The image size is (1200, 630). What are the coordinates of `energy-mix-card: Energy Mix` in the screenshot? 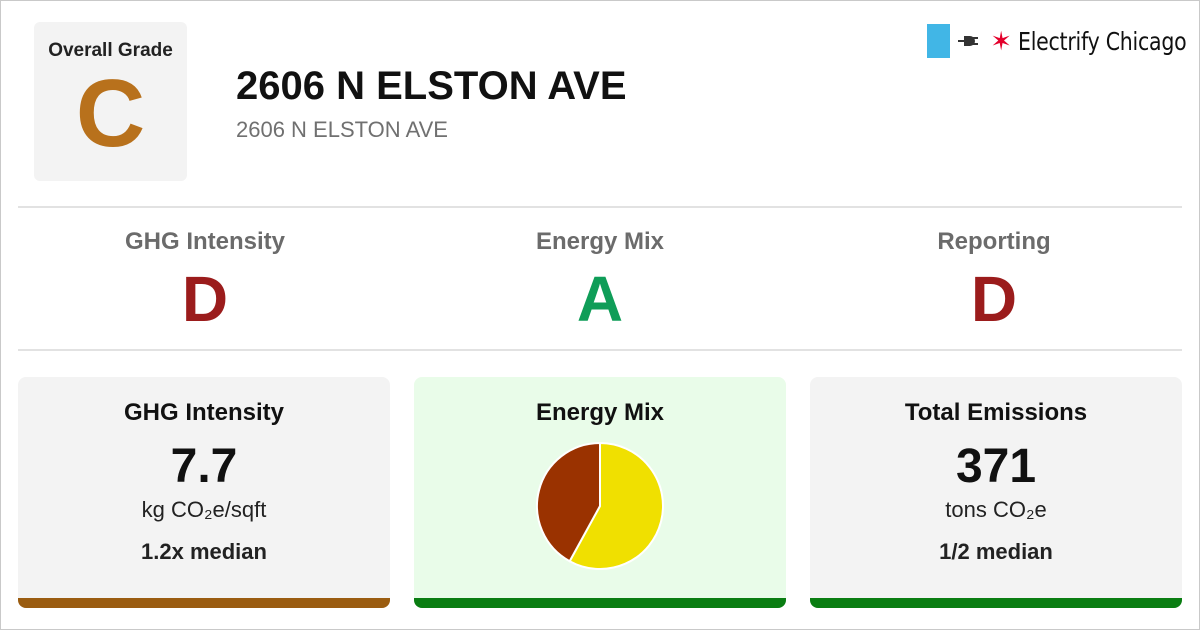 It's located at (600, 492).